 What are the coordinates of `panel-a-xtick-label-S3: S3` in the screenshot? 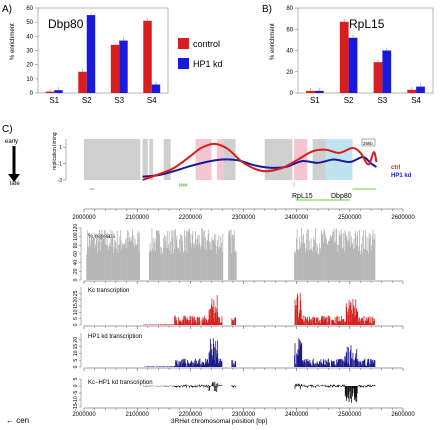 It's located at (119, 100).